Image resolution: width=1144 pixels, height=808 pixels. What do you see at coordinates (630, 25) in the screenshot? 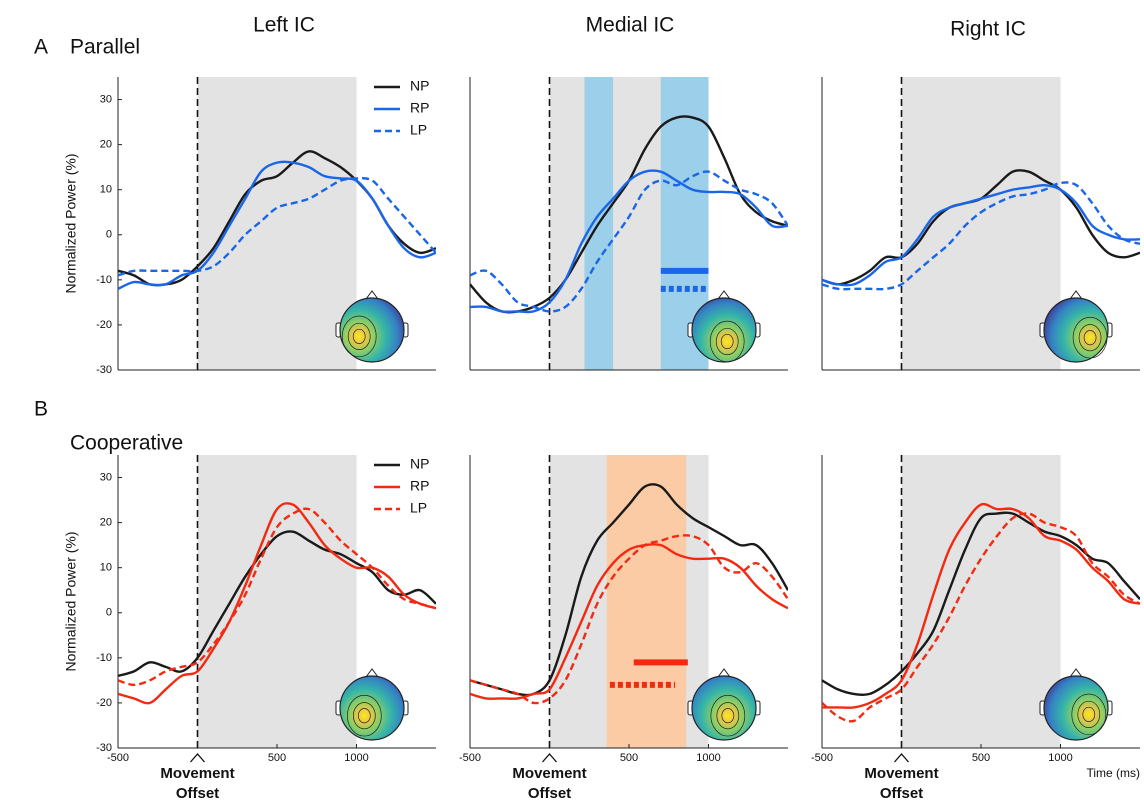
I see `column-title: Medial IC` at bounding box center [630, 25].